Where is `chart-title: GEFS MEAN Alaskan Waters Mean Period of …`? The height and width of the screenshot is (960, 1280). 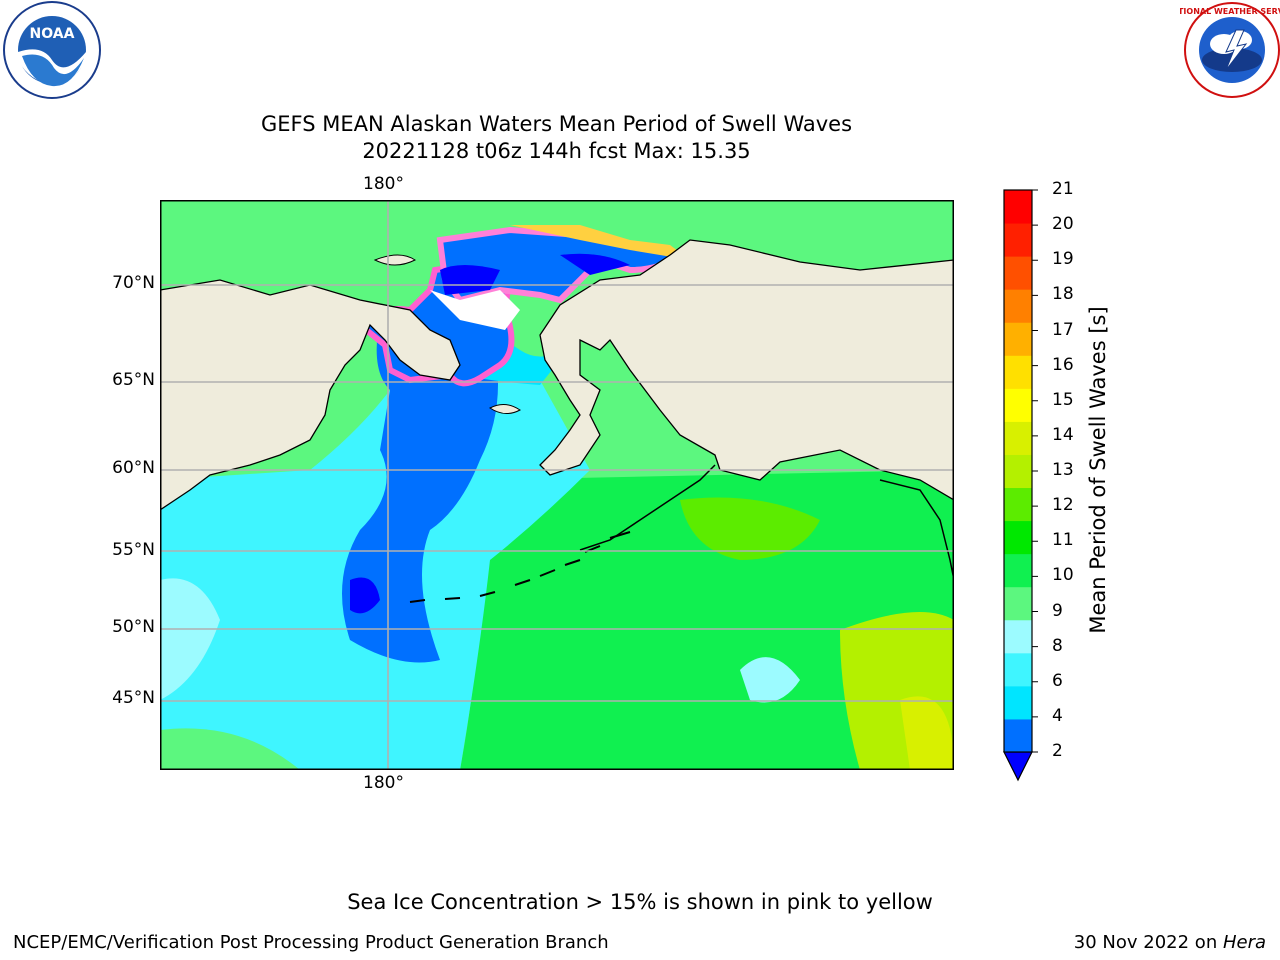
chart-title: GEFS MEAN Alaskan Waters Mean Period of … is located at coordinates (556, 124).